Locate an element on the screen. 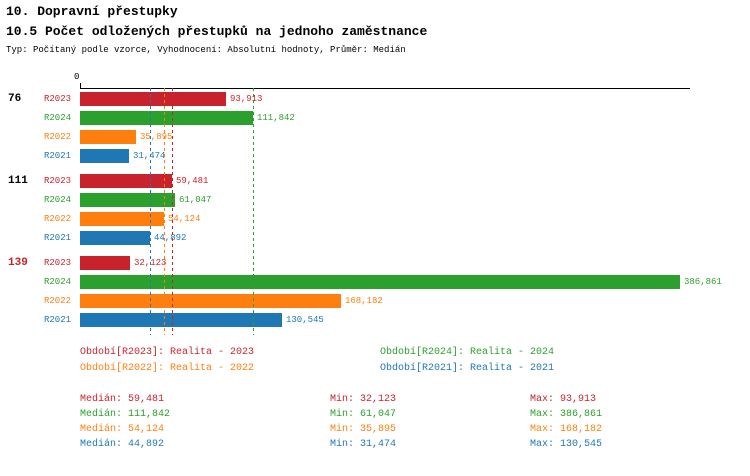 The image size is (750, 476). stats-row: Medián: 44,892 Min: 31,474 Max: 130,545 is located at coordinates (395, 444).